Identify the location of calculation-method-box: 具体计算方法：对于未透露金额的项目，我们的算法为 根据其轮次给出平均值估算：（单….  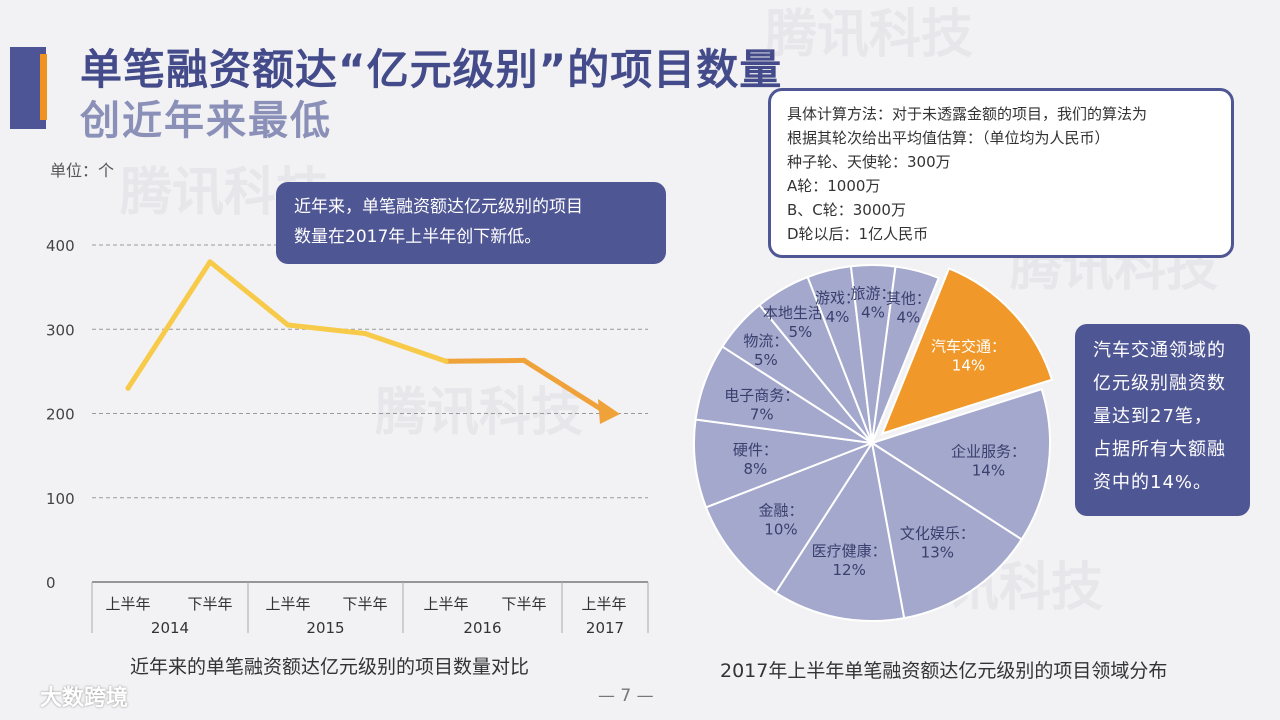
(1001, 173).